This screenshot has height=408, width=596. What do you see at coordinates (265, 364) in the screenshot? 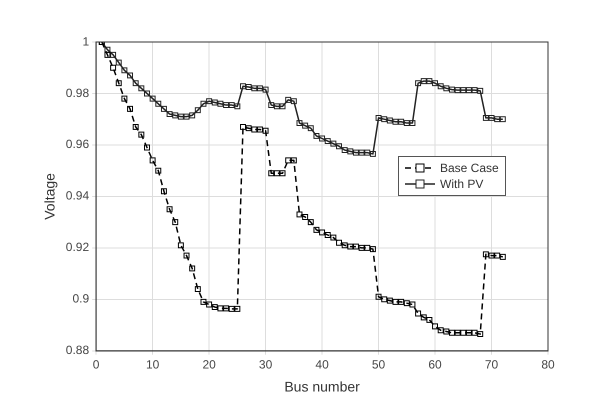
I see `x-tick-label: 30` at bounding box center [265, 364].